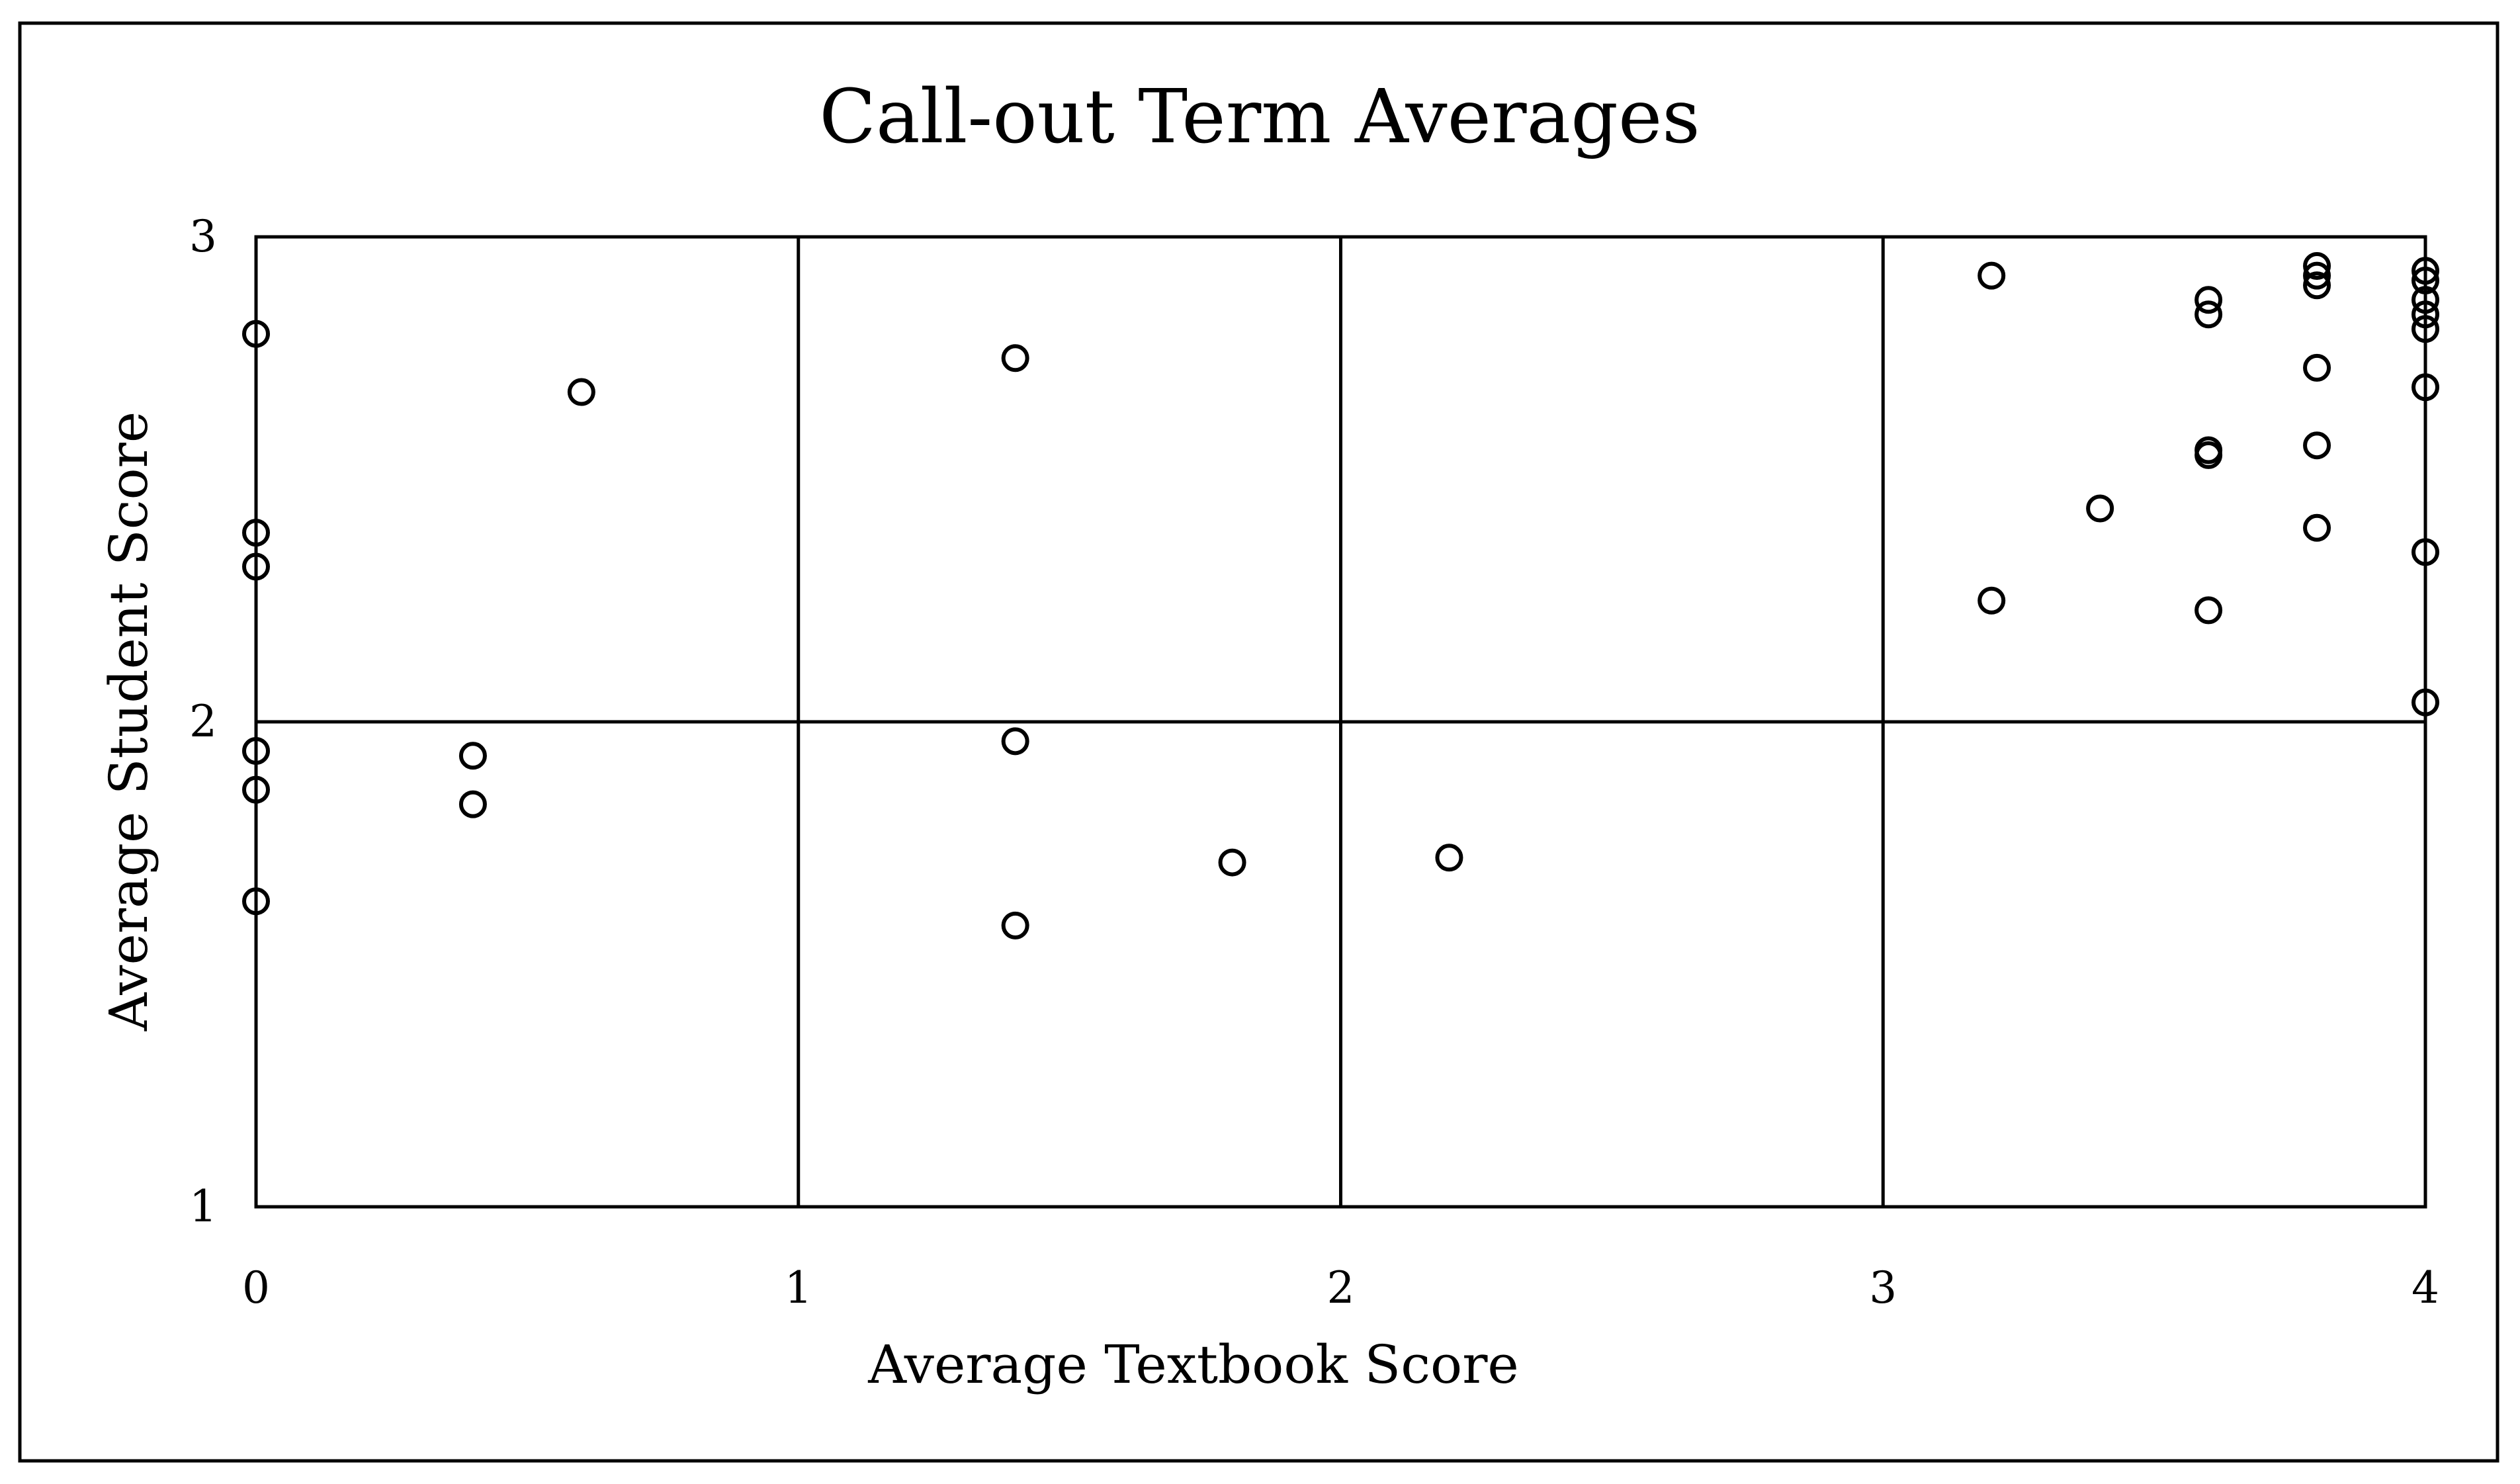 The width and height of the screenshot is (2520, 1484). I want to click on x-axis-tick-labels: 0 1 2 3 4, so click(1340, 1288).